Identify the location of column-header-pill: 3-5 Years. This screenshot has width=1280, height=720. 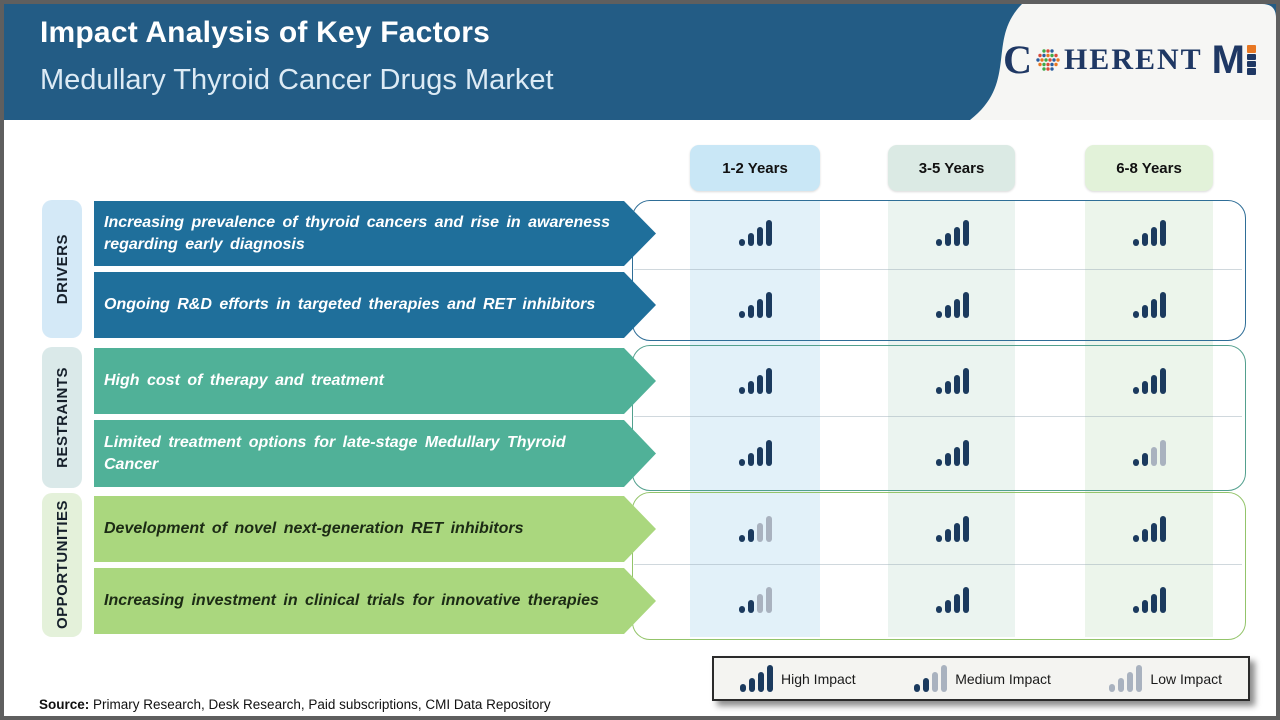
(951, 168).